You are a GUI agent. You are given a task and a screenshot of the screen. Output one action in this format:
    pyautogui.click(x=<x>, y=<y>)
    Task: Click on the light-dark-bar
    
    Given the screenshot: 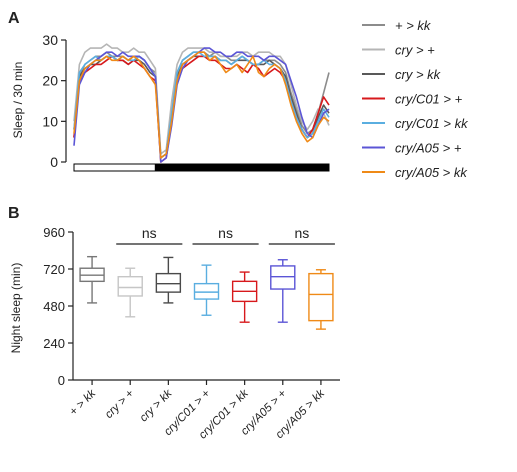 What is the action you would take?
    pyautogui.click(x=201, y=167)
    